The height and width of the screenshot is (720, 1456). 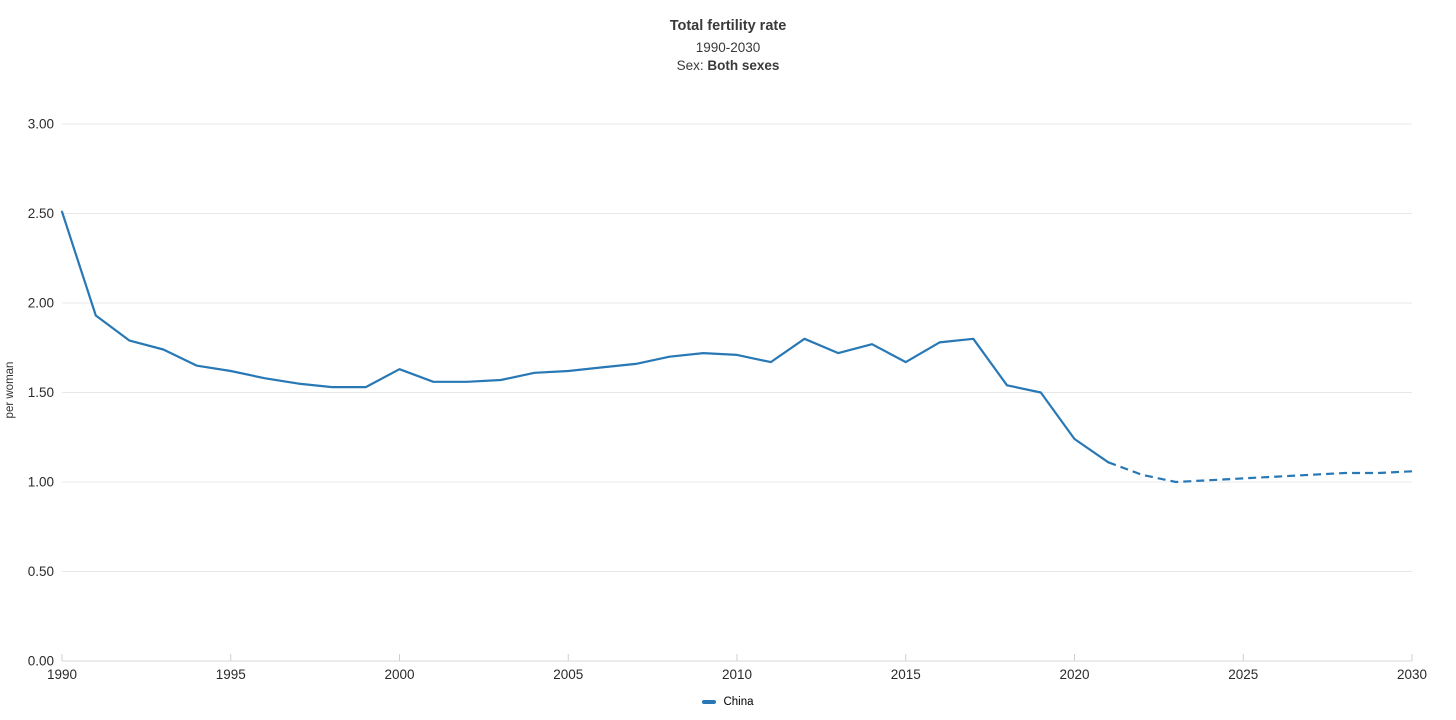 I want to click on y-tick-label: 2.50, so click(x=41, y=213).